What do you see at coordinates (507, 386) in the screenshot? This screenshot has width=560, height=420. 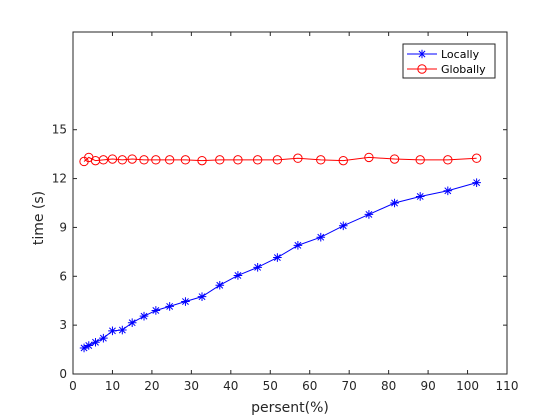 I see `x-tick-label: 110` at bounding box center [507, 386].